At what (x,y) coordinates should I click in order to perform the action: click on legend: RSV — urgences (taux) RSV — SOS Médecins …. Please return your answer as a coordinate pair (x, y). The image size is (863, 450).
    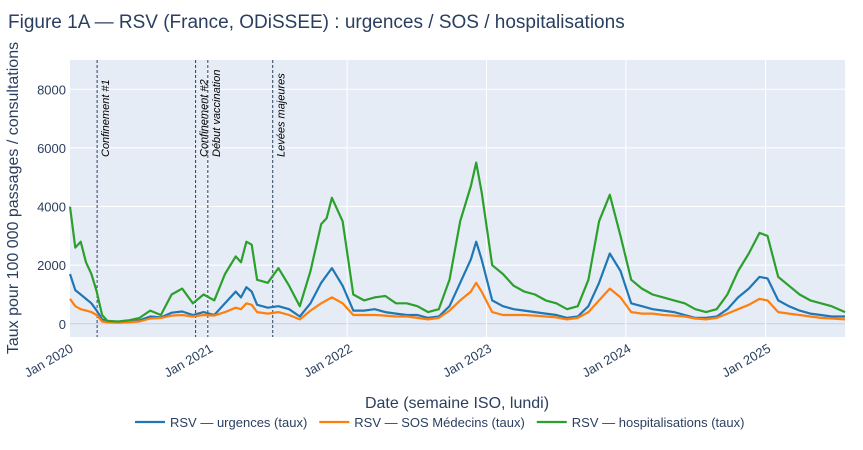
    Looking at the image, I should click on (439, 422).